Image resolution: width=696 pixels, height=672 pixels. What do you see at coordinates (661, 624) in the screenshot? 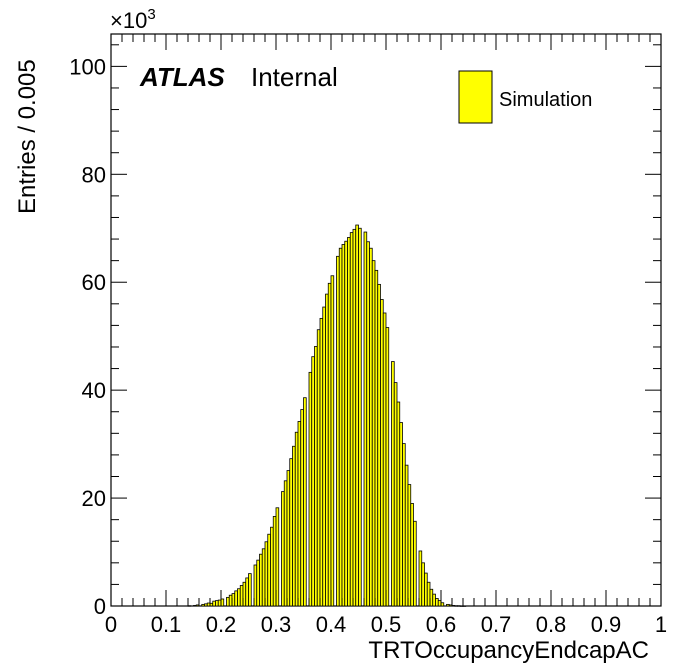
I see `x-tick-label: 1` at bounding box center [661, 624].